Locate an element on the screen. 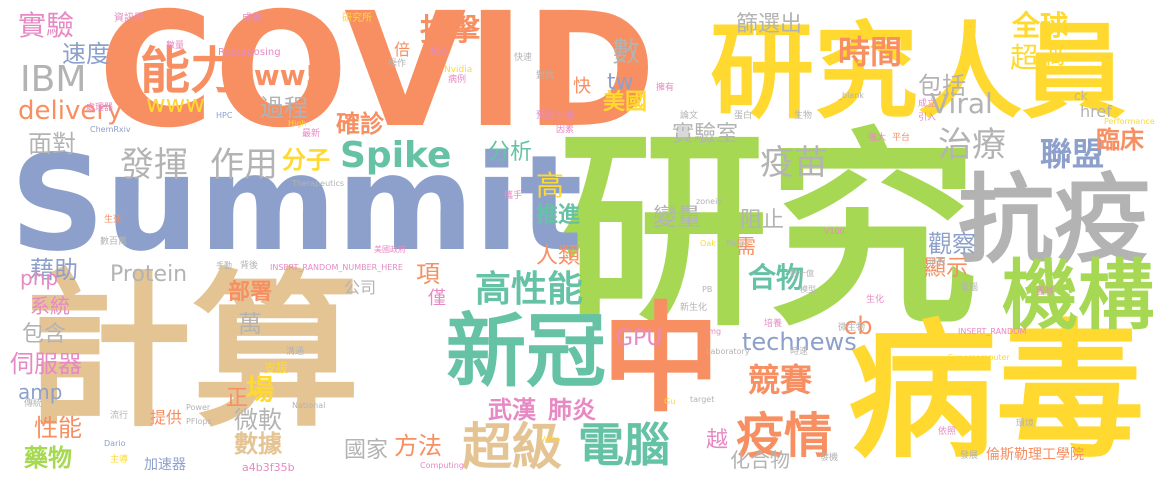 The image size is (1175, 482). word-shisu: 時速 is located at coordinates (799, 352).